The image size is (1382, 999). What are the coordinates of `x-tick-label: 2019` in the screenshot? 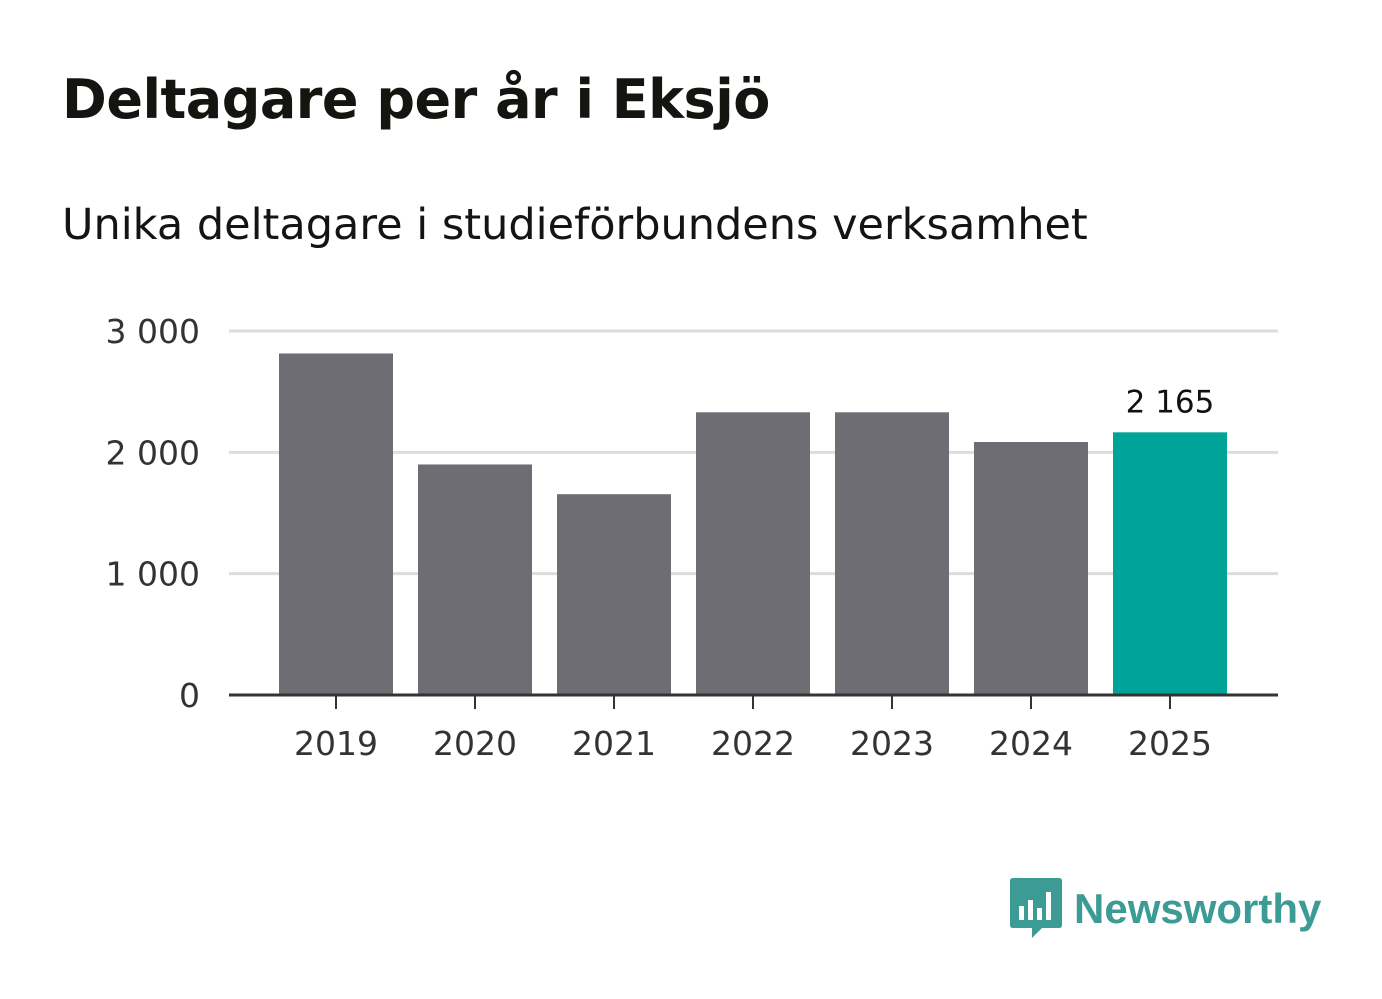 It's located at (336, 743).